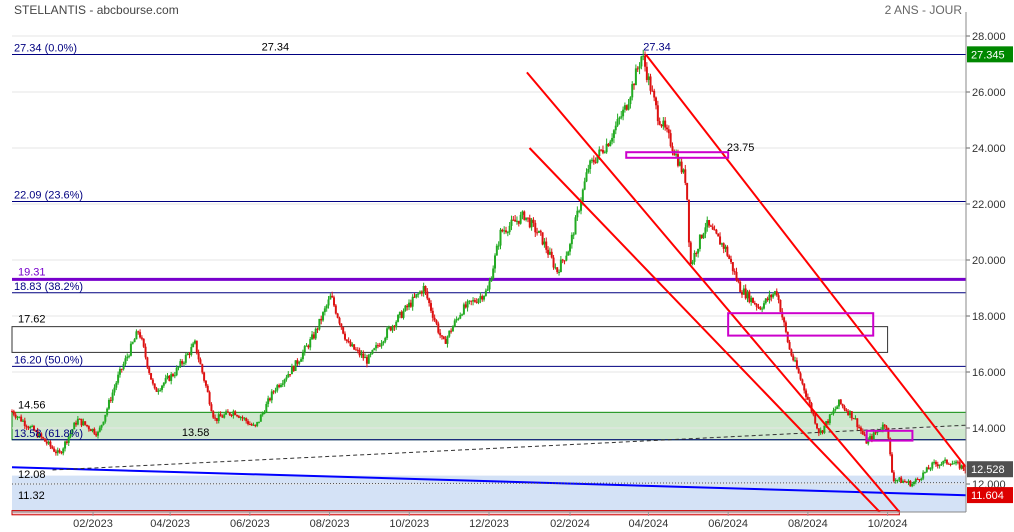 Image resolution: width=1014 pixels, height=532 pixels. What do you see at coordinates (45, 48) in the screenshot?
I see `fib-label: 27.34 (0.0%)` at bounding box center [45, 48].